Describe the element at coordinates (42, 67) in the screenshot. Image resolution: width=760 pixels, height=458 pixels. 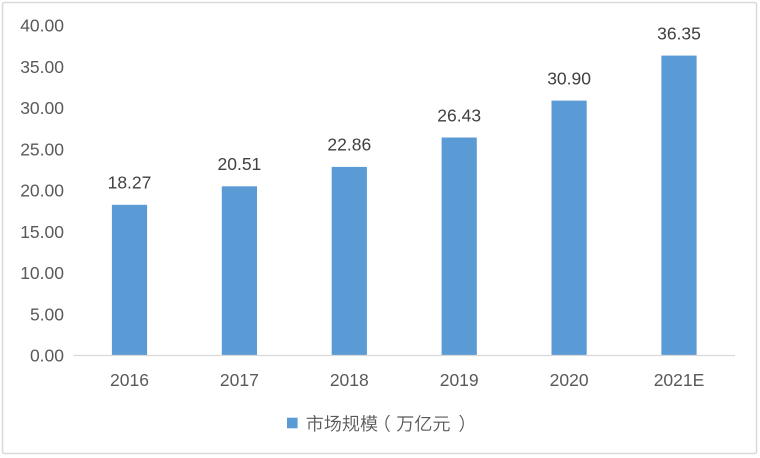
I see `svg-text: 35.00` at that location.